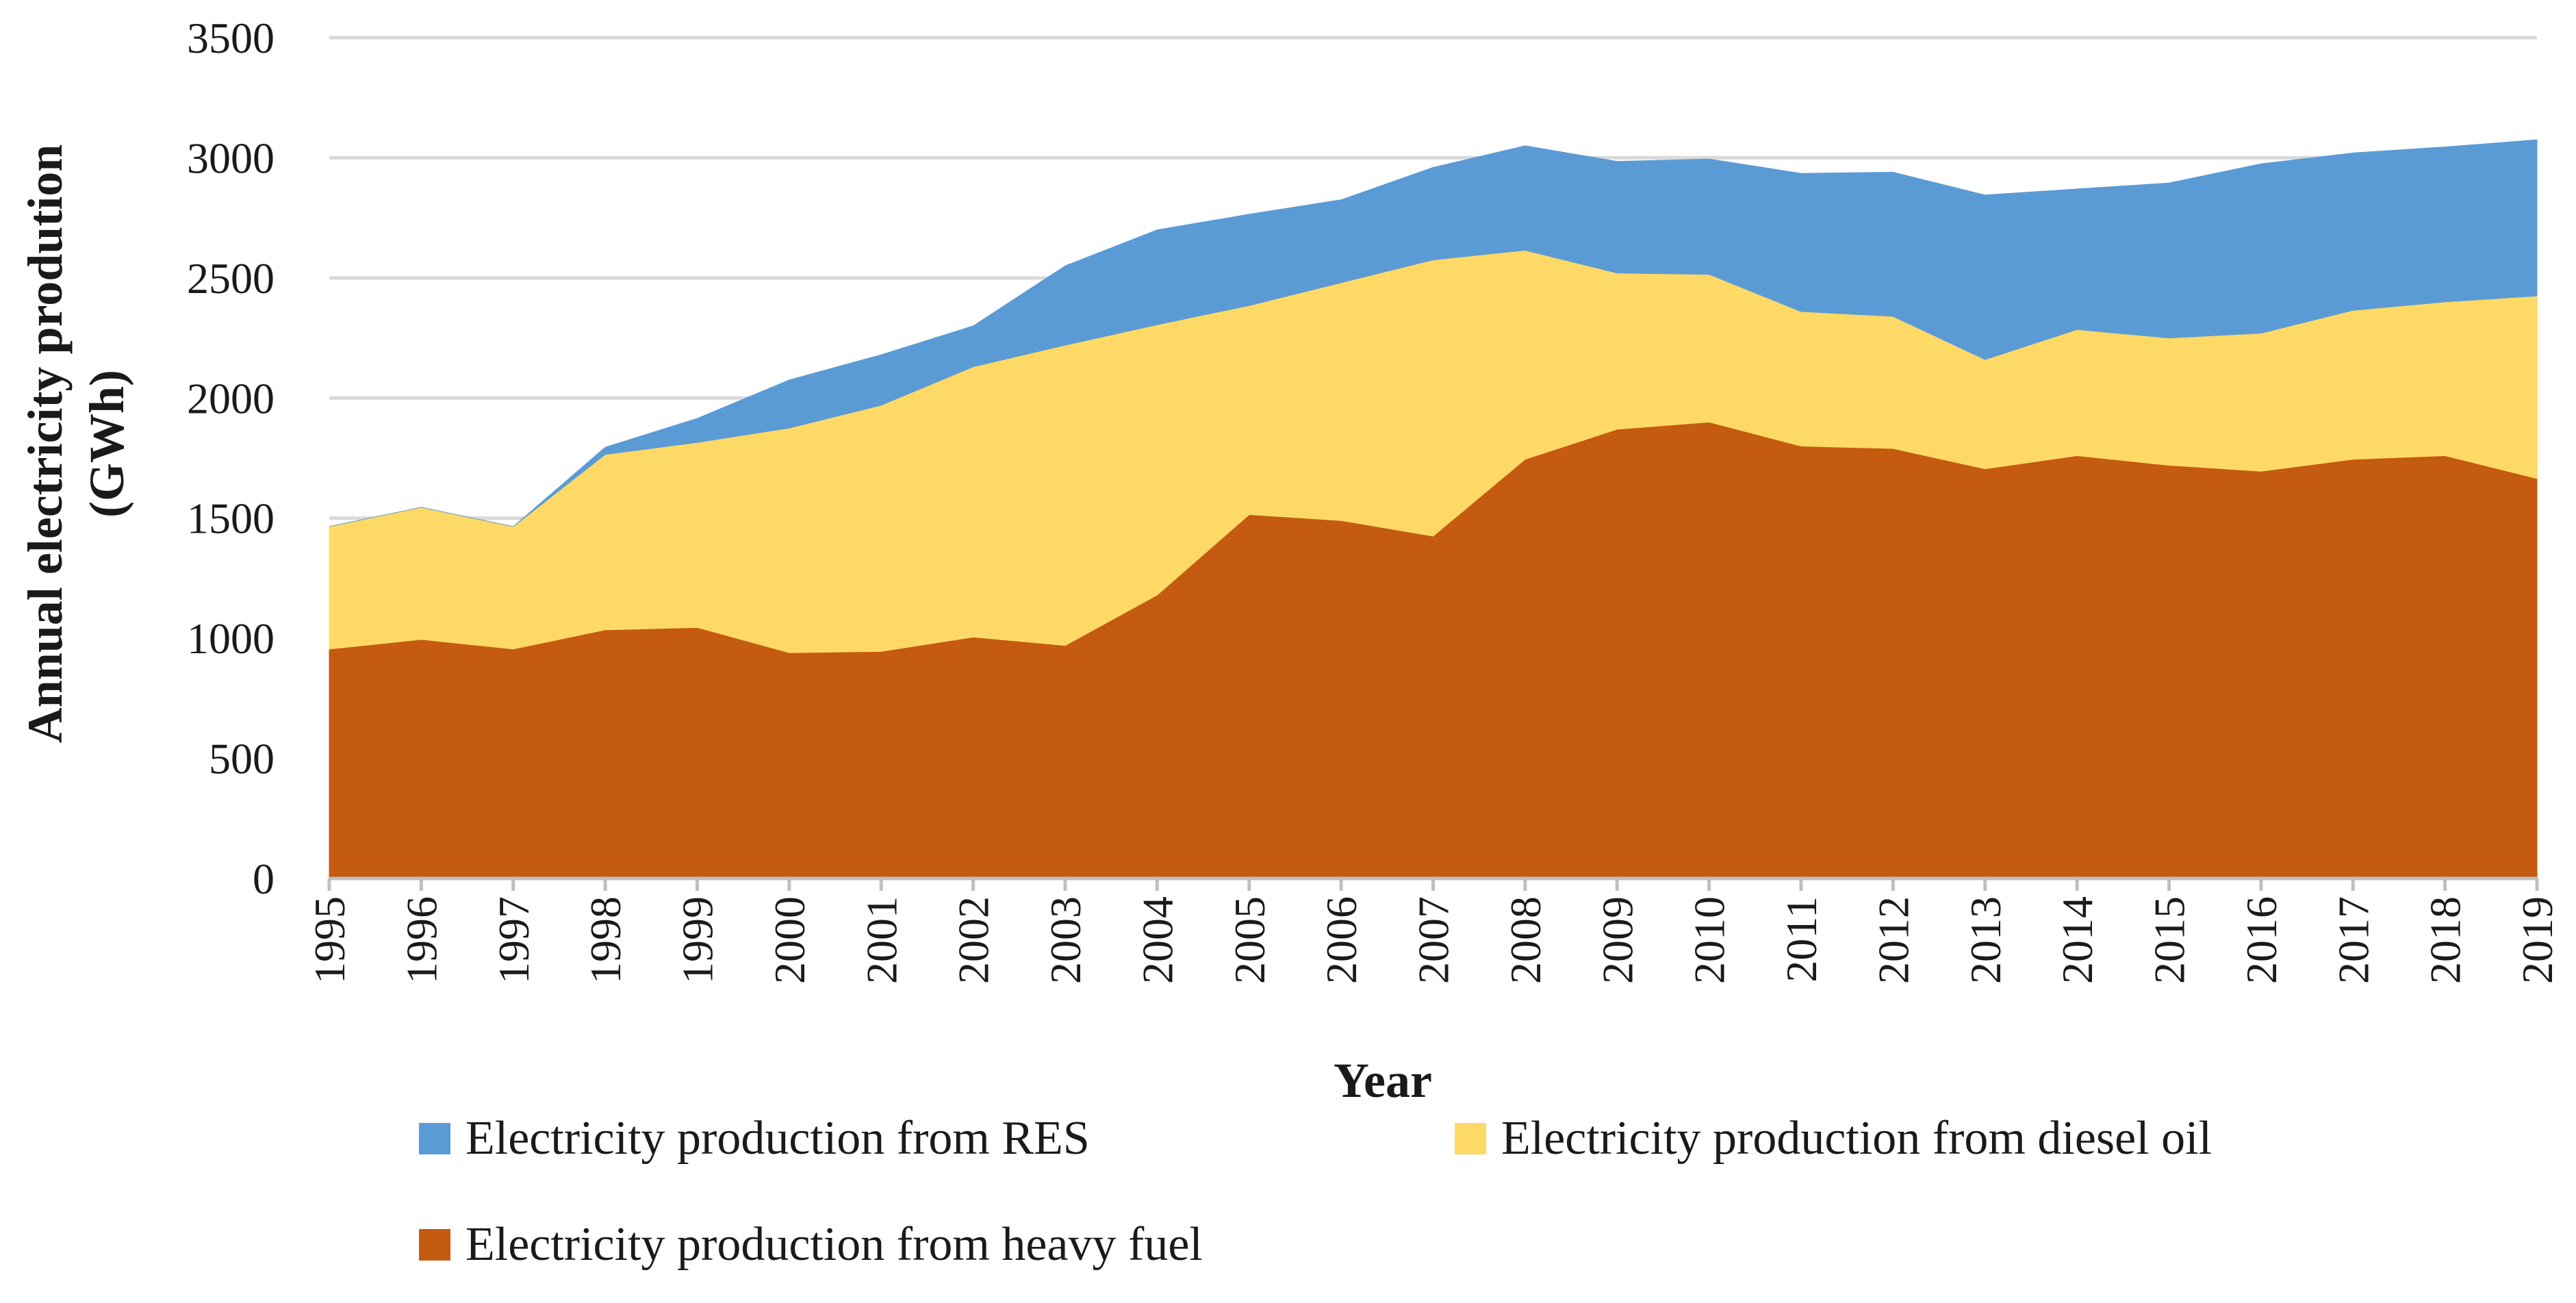 The image size is (2576, 1303). I want to click on x-tick-label: 2010, so click(1710, 940).